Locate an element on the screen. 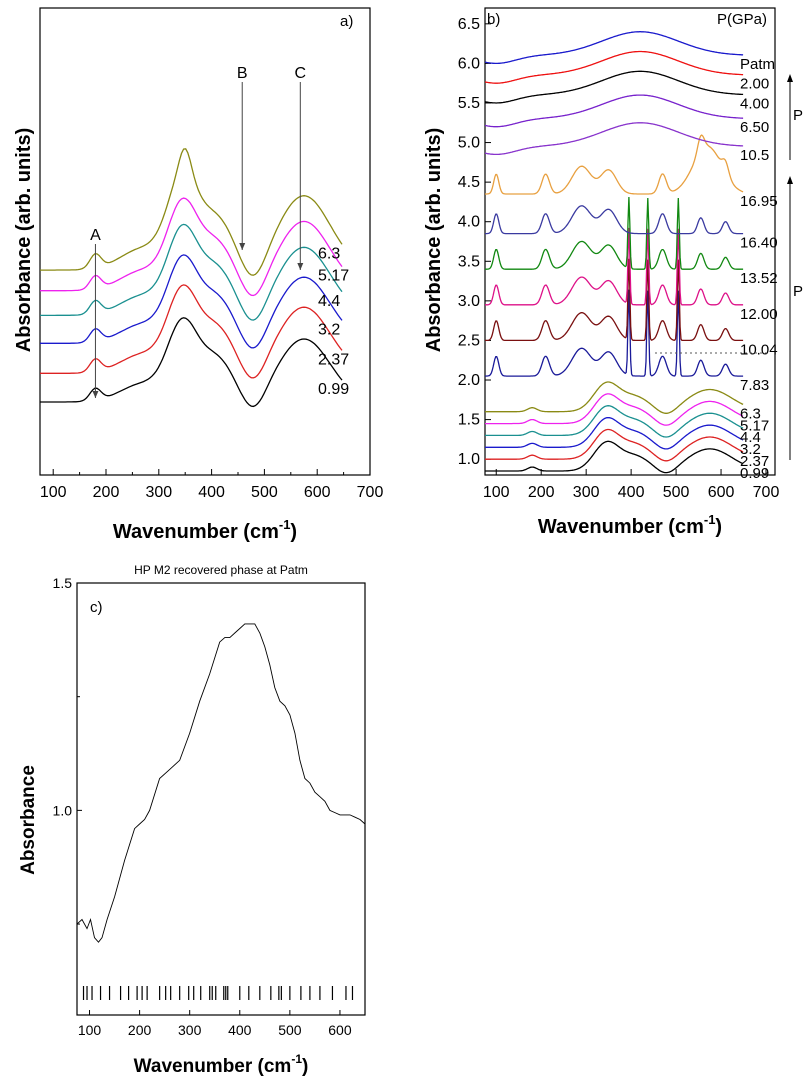  plot-frame-c is located at coordinates (221, 799).